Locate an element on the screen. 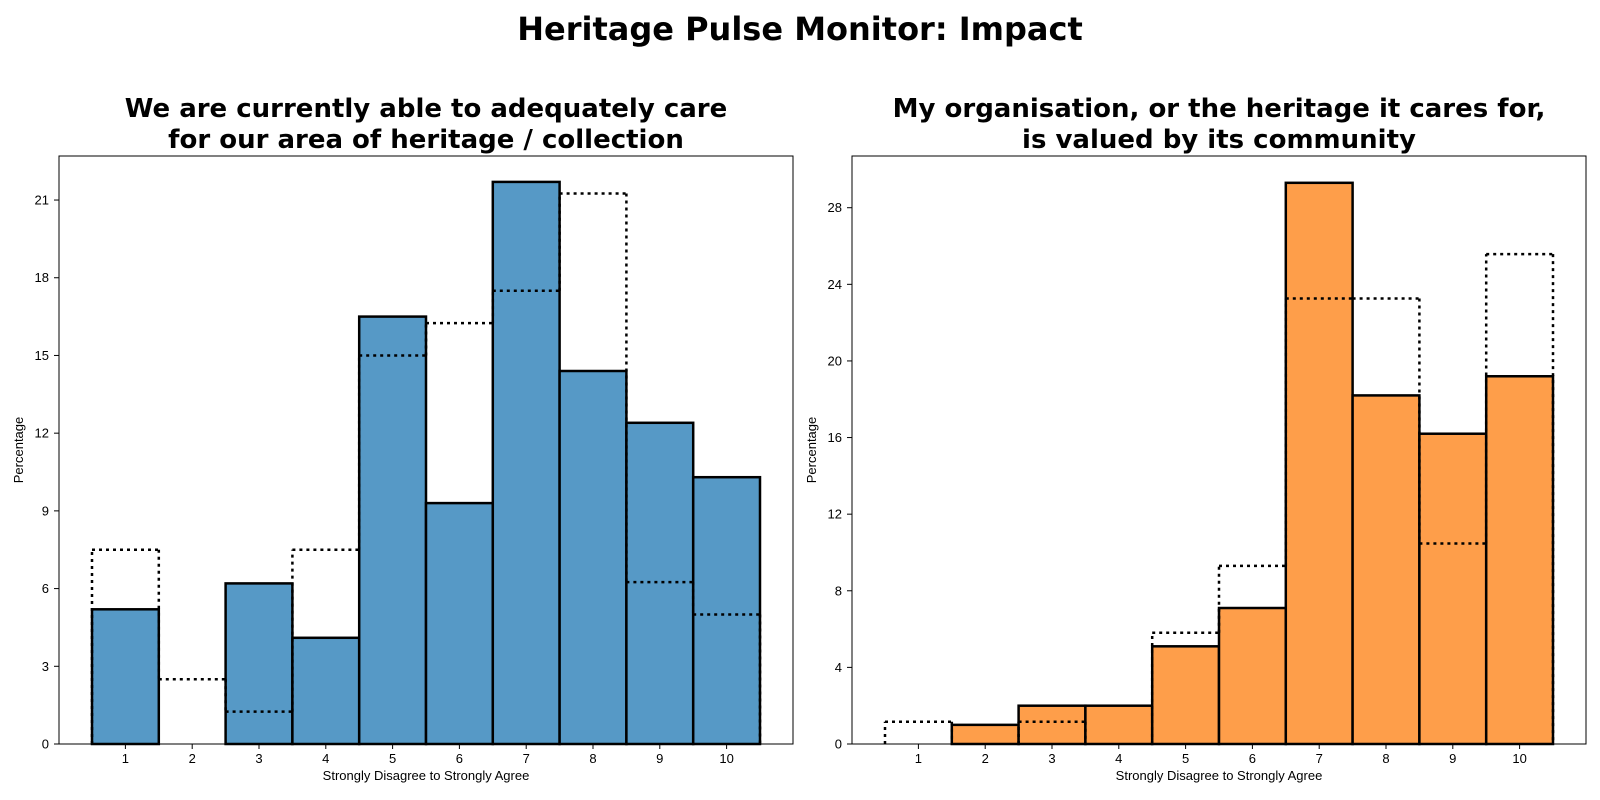 The width and height of the screenshot is (1600, 800). y-tick-label: 24 is located at coordinates (835, 284).